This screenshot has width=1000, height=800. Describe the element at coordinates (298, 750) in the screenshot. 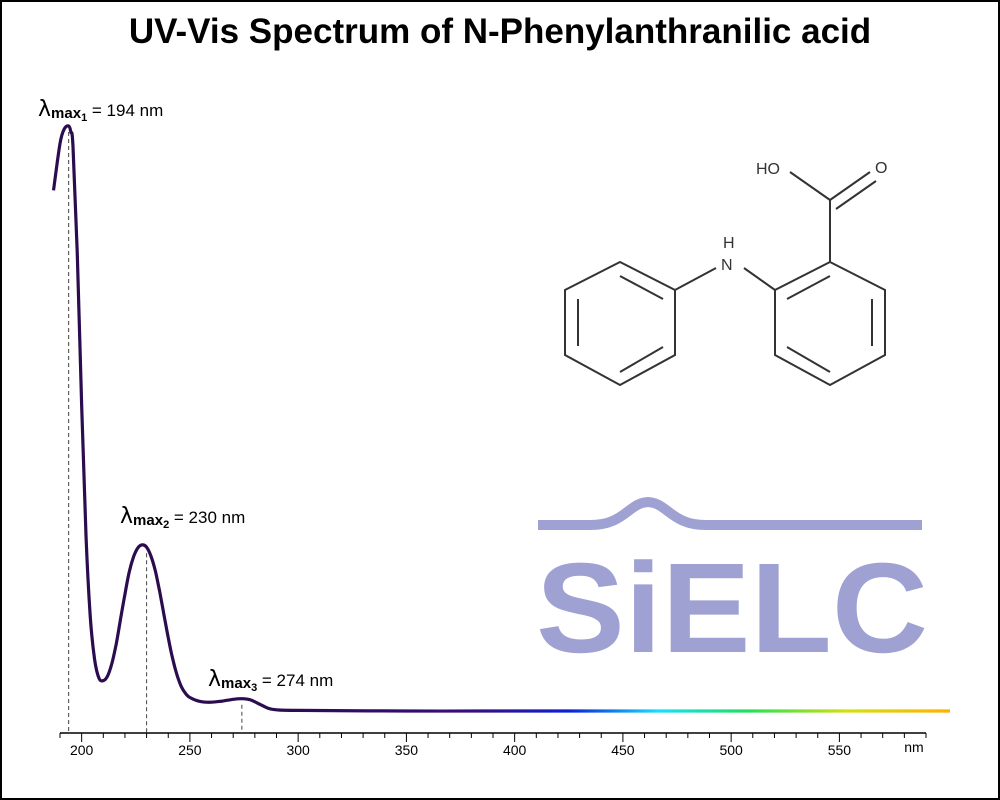

I see `x-tick-label: 300` at that location.